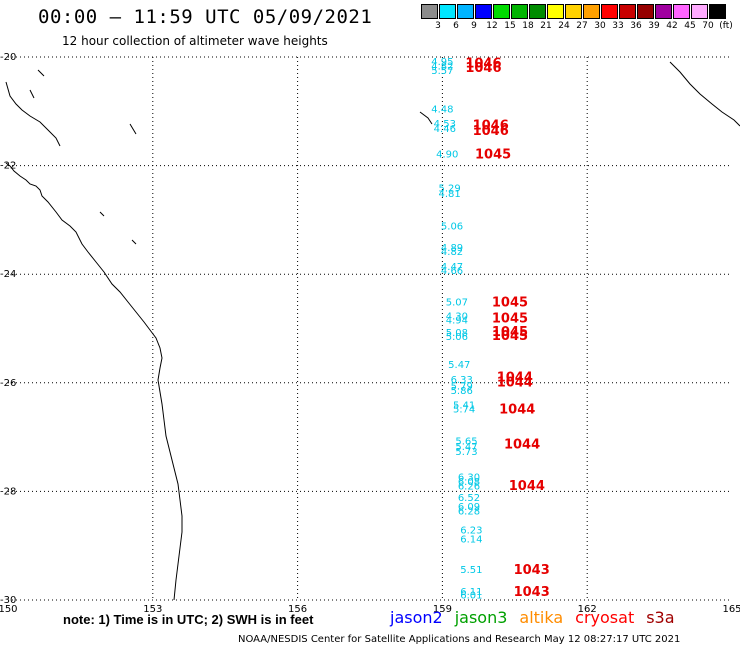 The width and height of the screenshot is (740, 650). I want to click on satellite-s3a: s3a, so click(660, 617).